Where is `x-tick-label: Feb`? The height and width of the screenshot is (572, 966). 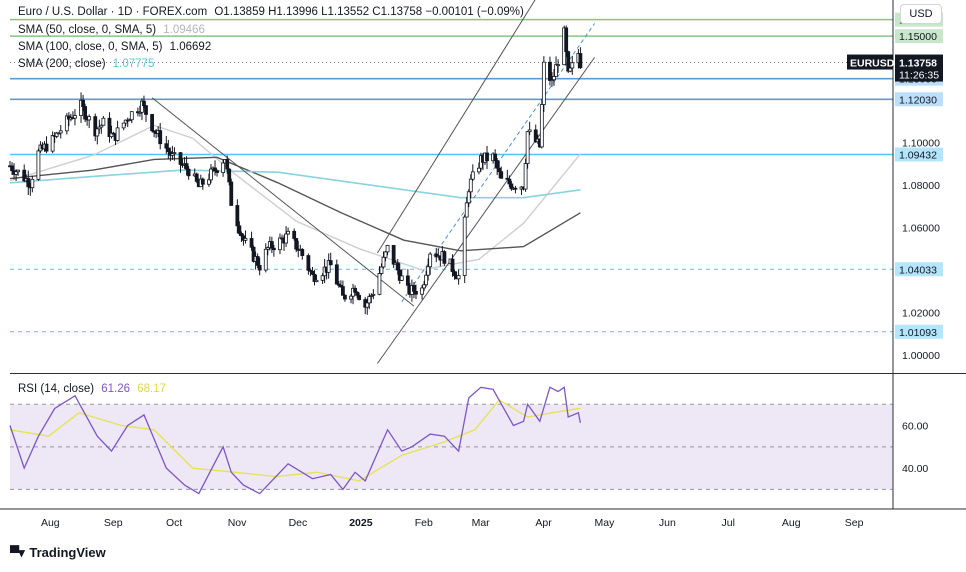
x-tick-label: Feb is located at coordinates (424, 523).